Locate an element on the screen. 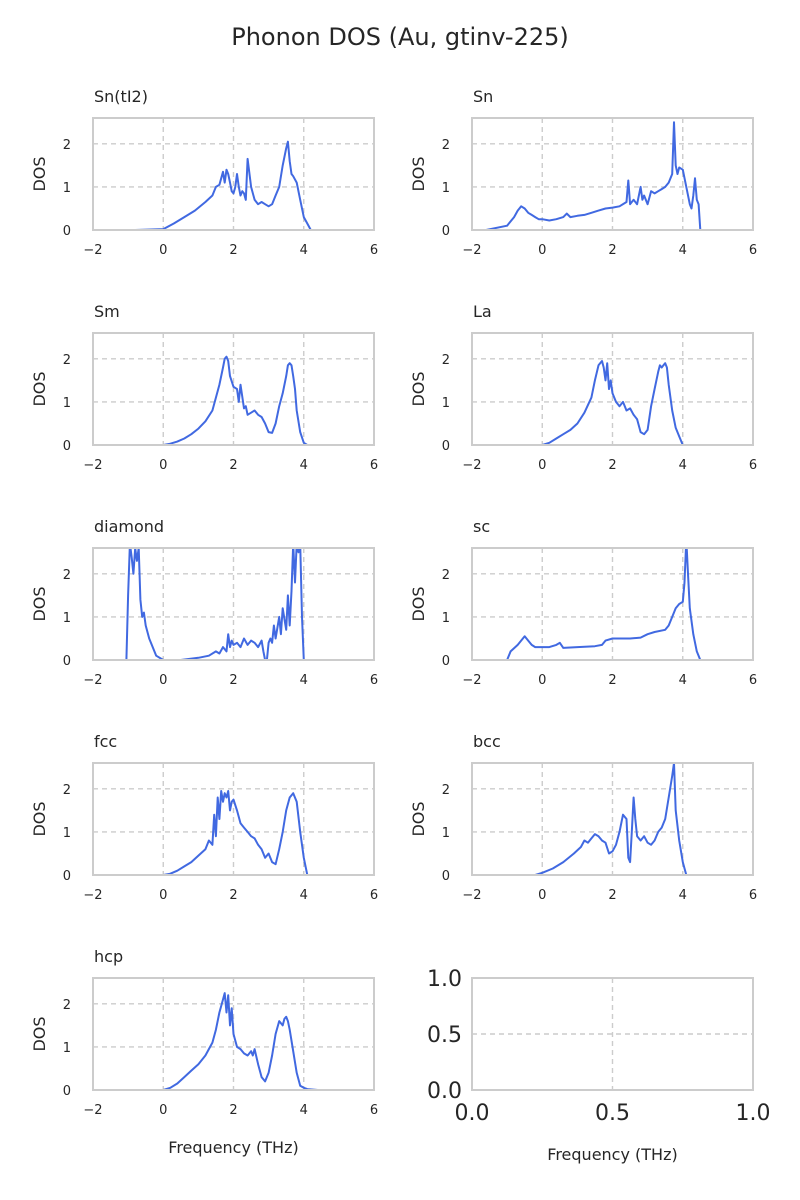  x-tick-label: 1.0 is located at coordinates (753, 1113).